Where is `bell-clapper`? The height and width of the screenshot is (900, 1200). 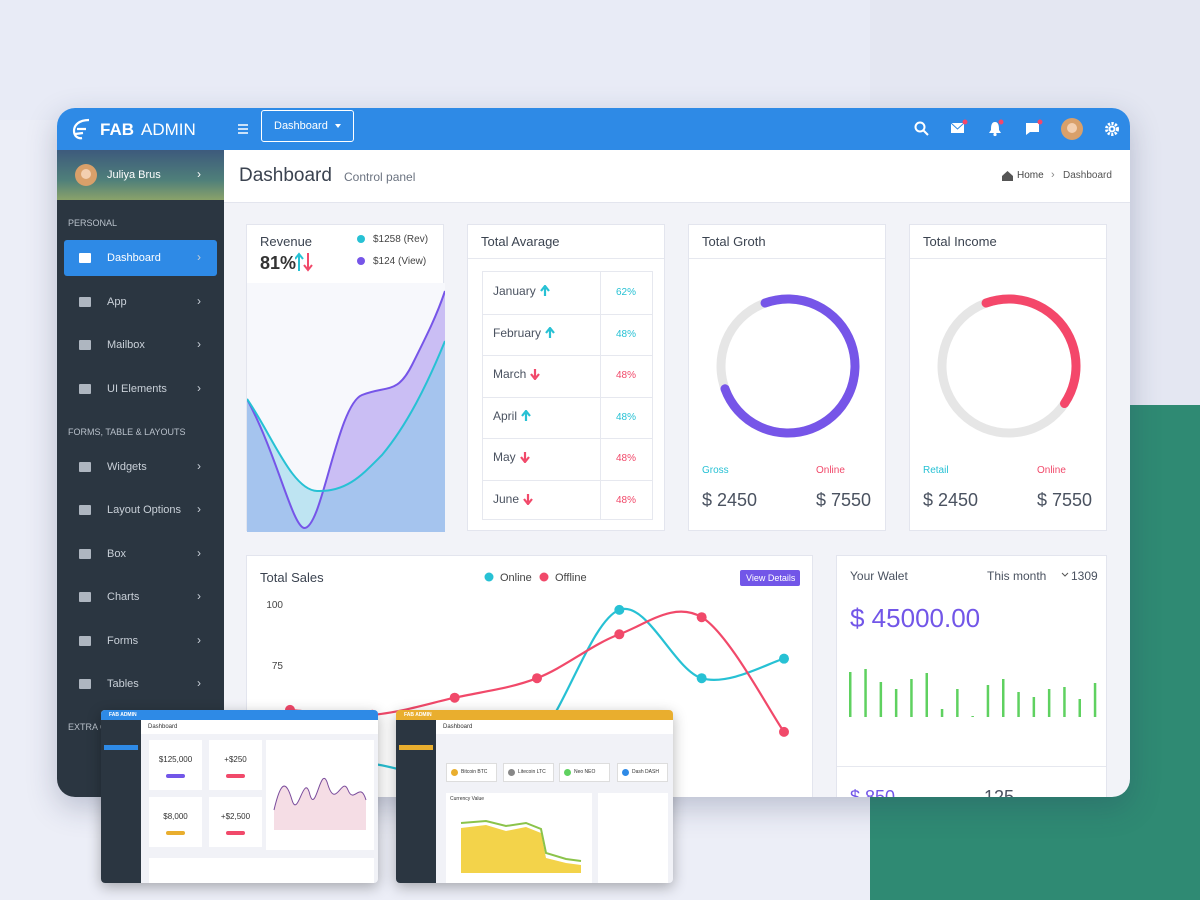 bell-clapper is located at coordinates (995, 134).